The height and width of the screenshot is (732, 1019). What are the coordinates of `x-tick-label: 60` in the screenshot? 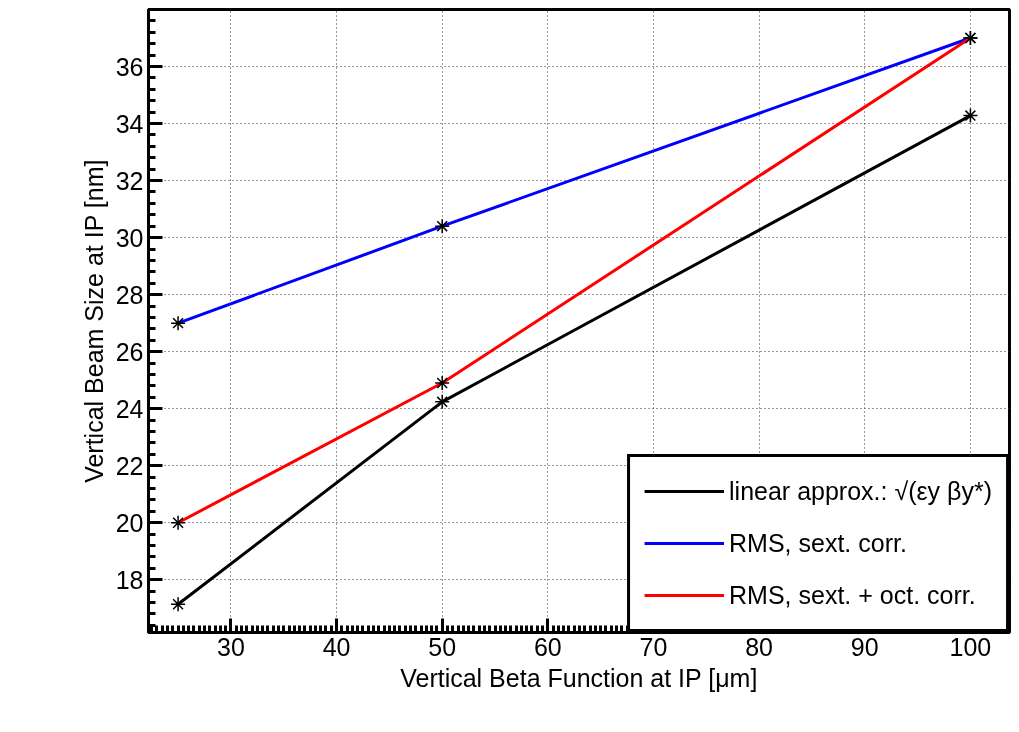 It's located at (547, 646).